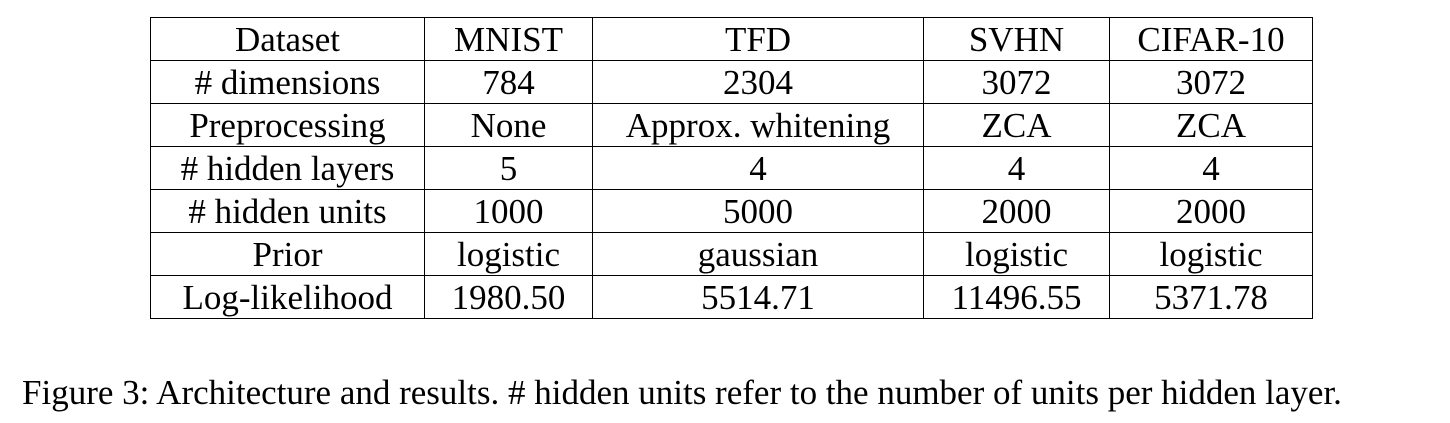 The width and height of the screenshot is (1450, 423). What do you see at coordinates (287, 211) in the screenshot?
I see `row-header: # hidden units` at bounding box center [287, 211].